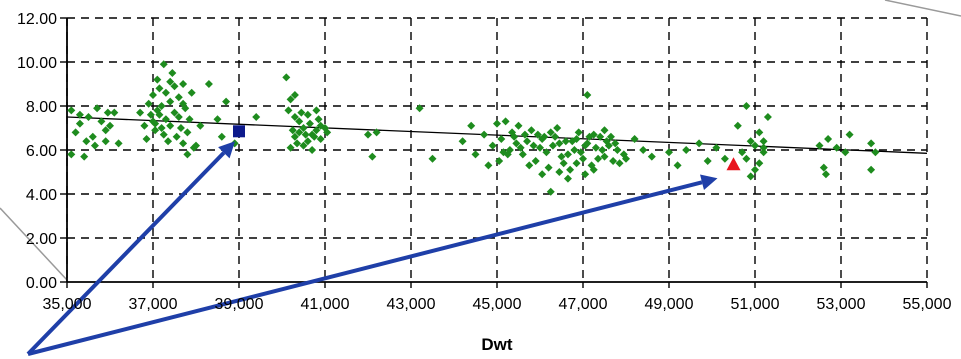 This screenshot has height=359, width=961. I want to click on y-tick-label: 12.00, so click(37, 19).